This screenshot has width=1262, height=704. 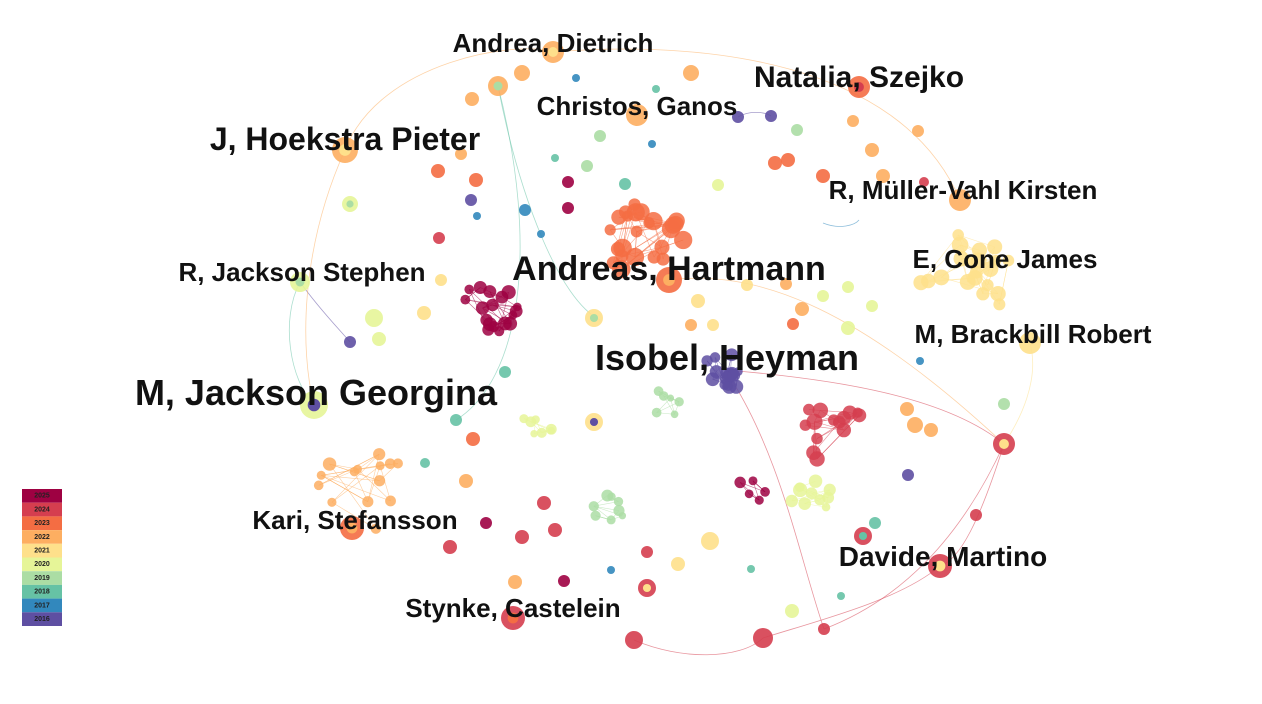 I want to click on legend-label: 2019, so click(x=42, y=578).